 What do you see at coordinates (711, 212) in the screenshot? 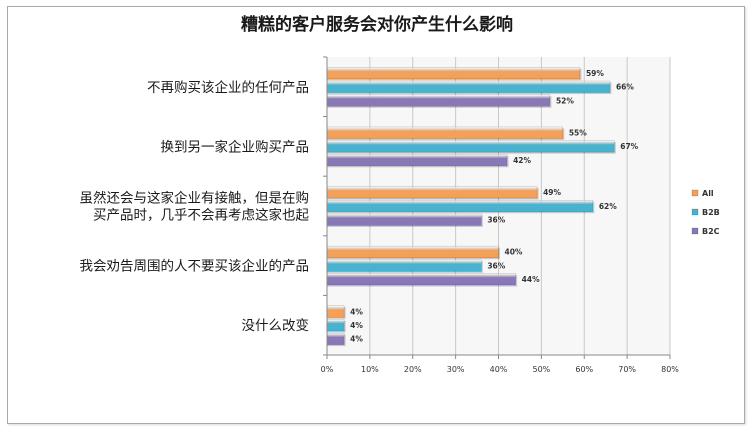
I see `legend-label: B2B` at bounding box center [711, 212].